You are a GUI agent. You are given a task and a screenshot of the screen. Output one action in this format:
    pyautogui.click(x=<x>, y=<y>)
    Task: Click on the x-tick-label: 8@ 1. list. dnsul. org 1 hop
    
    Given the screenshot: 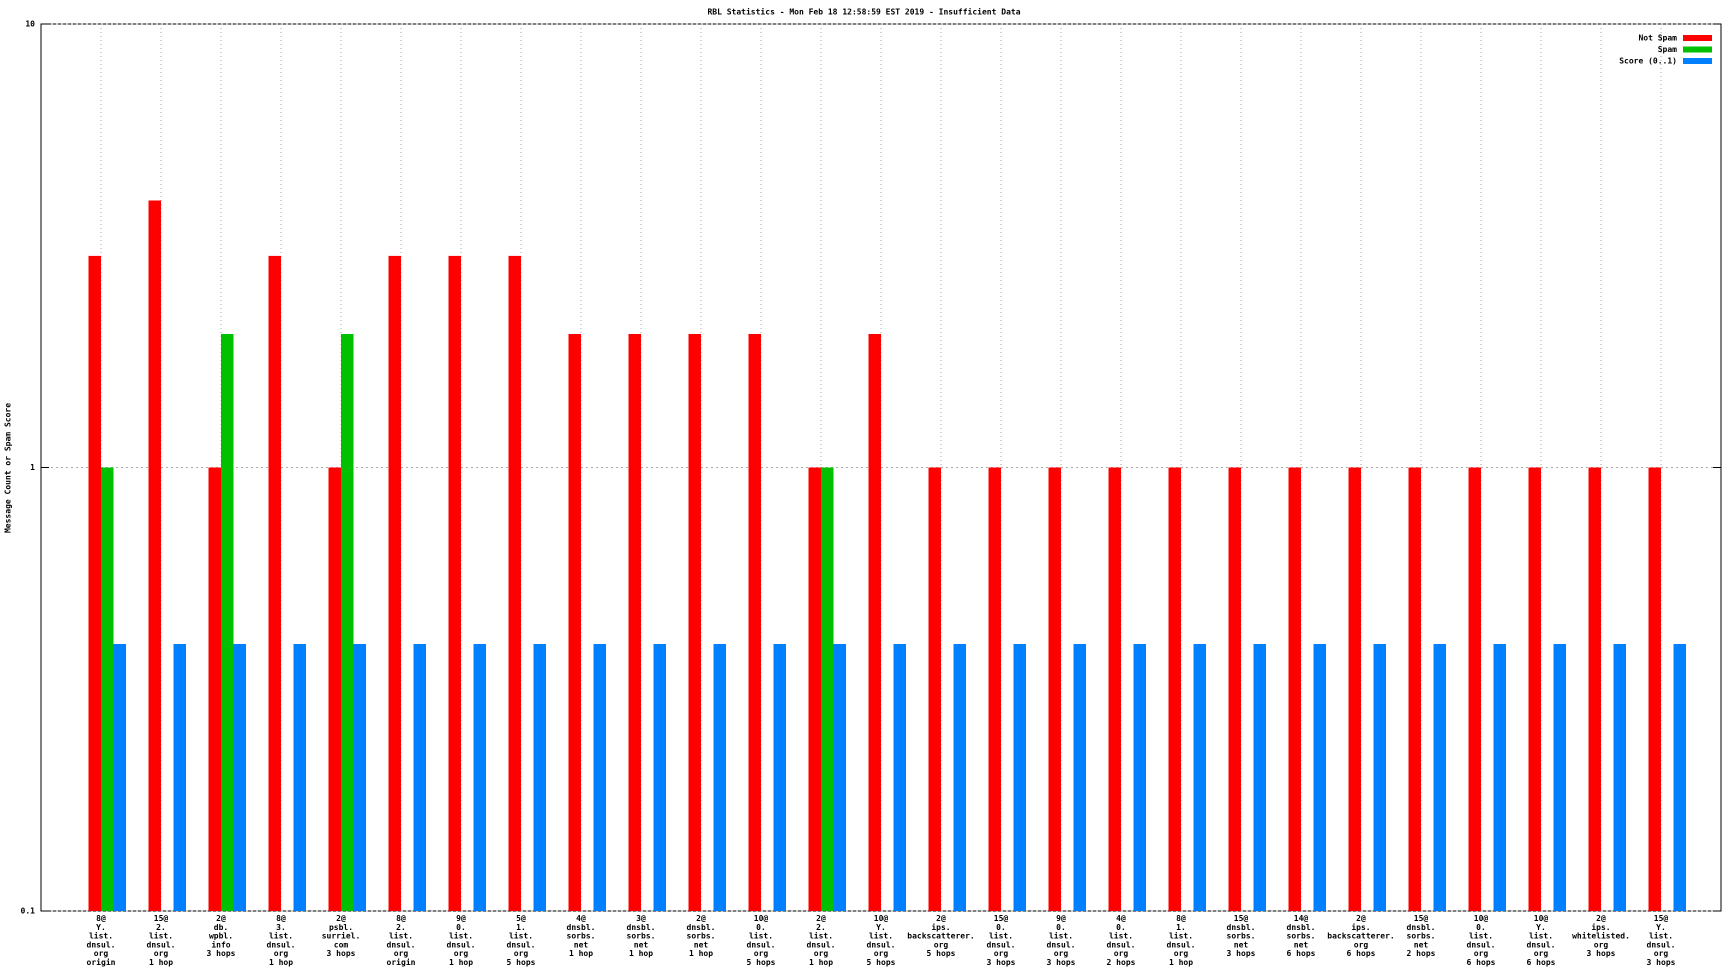 What is the action you would take?
    pyautogui.click(x=1181, y=940)
    